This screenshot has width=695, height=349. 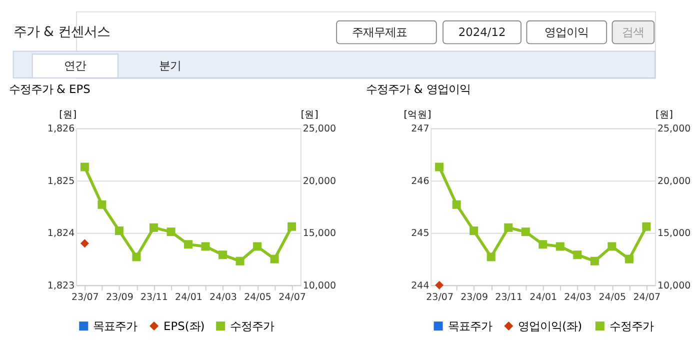 What do you see at coordinates (418, 89) in the screenshot?
I see `chart-title: 수정주가 & 영업이익` at bounding box center [418, 89].